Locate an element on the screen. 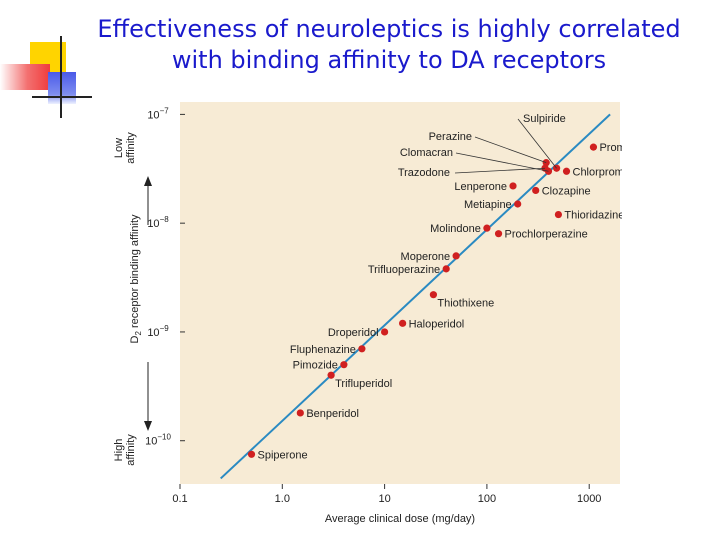 The width and height of the screenshot is (720, 540). point-label: Droperidol is located at coordinates (353, 333).